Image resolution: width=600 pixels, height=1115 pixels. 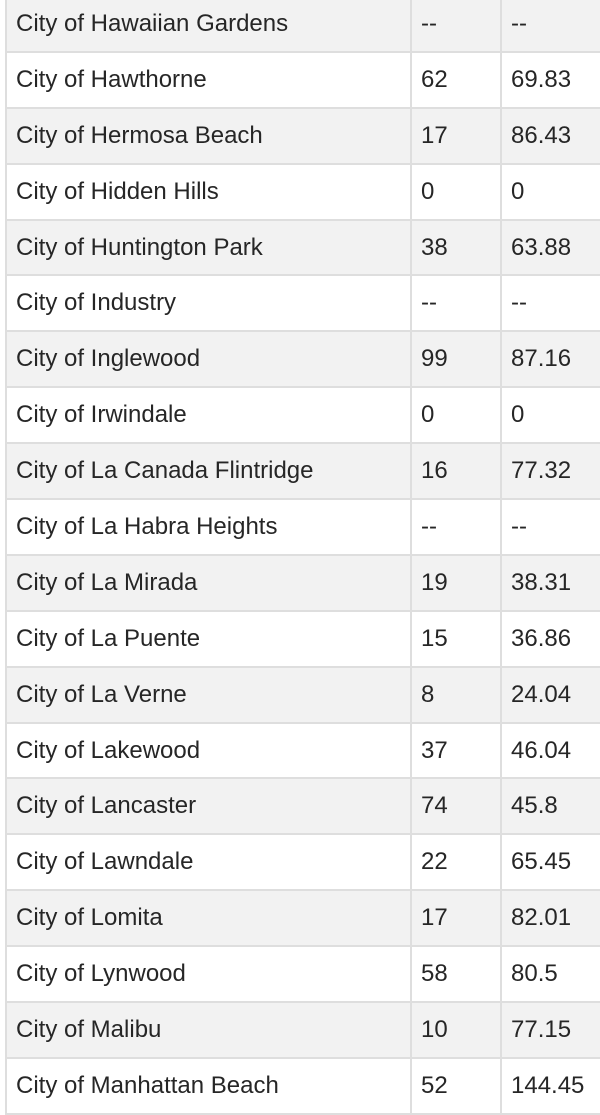 I want to click on city-name-cell: City of Hawaiian Gardens, so click(x=208, y=26).